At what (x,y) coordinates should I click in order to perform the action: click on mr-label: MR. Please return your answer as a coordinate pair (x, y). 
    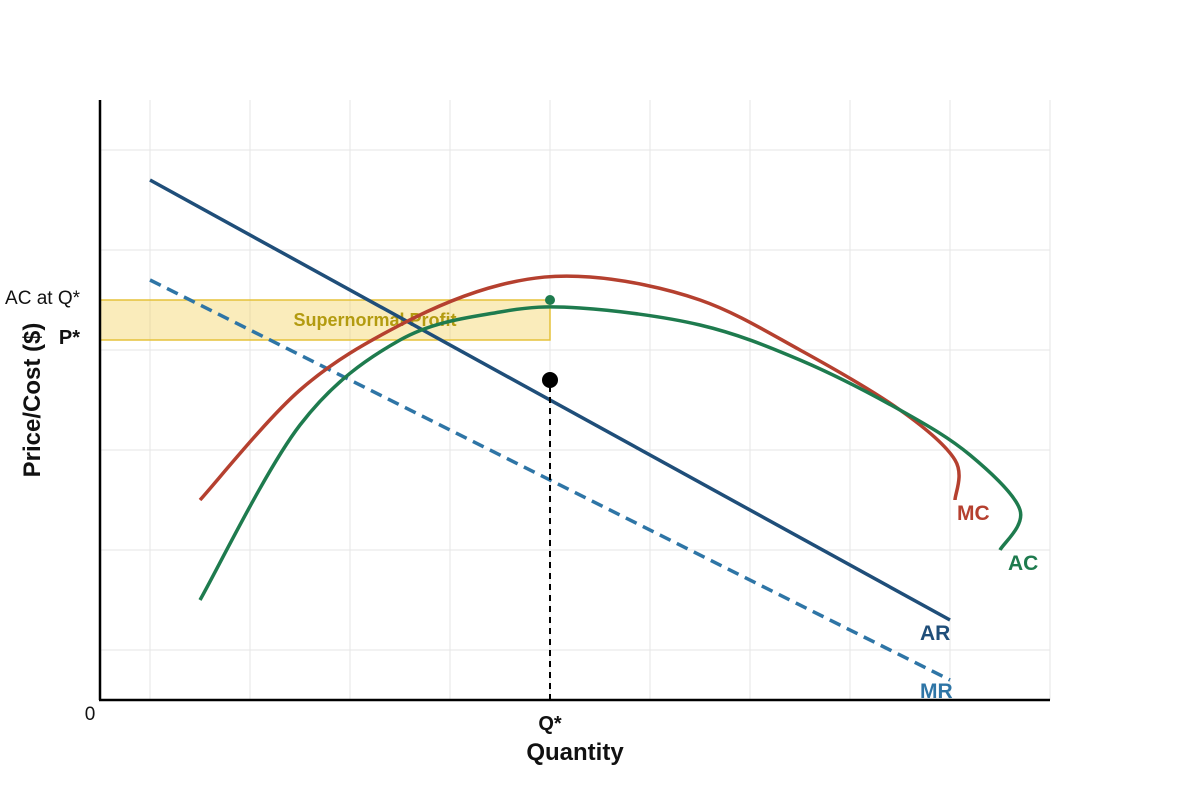
    Looking at the image, I should click on (936, 691).